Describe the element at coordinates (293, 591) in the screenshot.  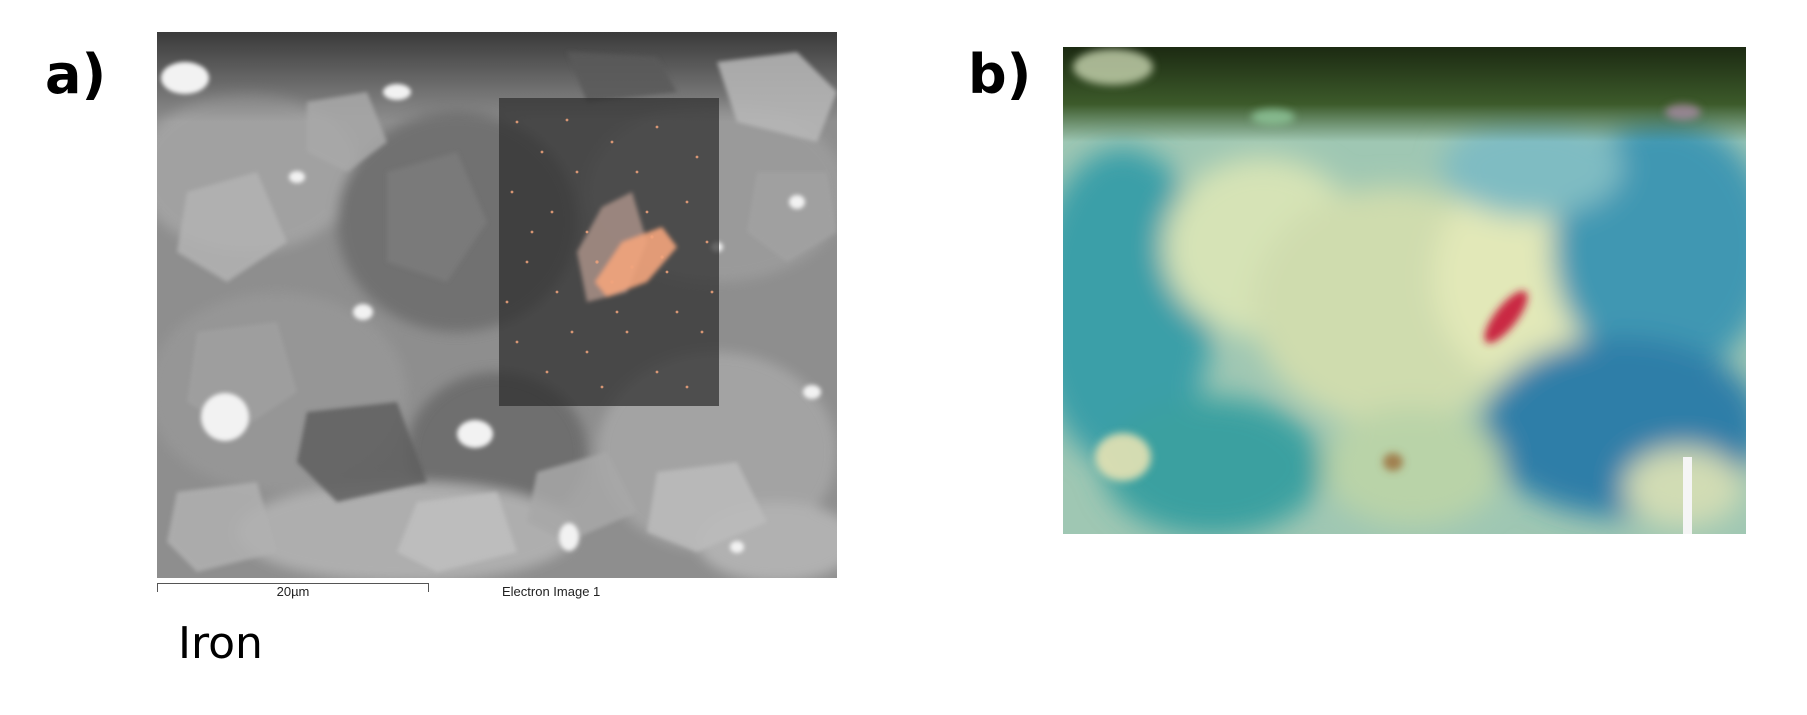
I see `scale-bar-label: 20µm` at that location.